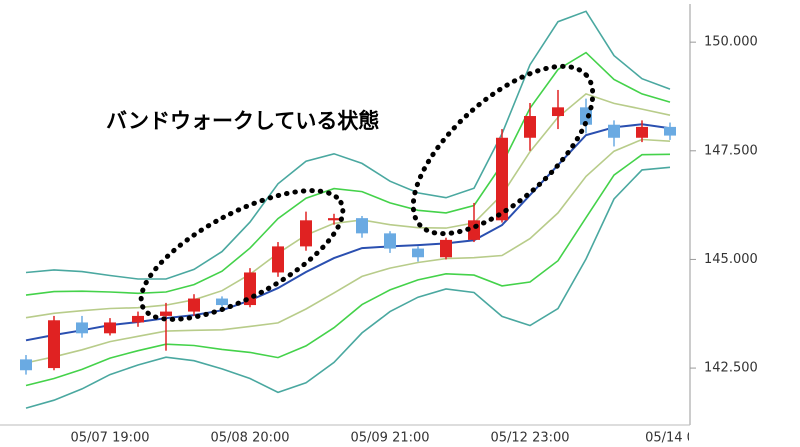 The image size is (800, 447). What do you see at coordinates (731, 368) in the screenshot?
I see `y-tick-label: 142.500` at bounding box center [731, 368].